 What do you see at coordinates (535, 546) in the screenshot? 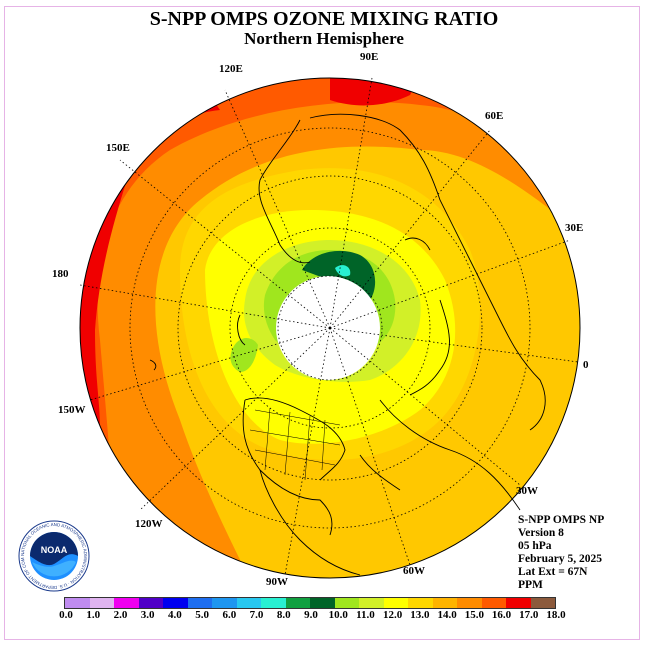
I see `info-pressure: 05 hPa` at bounding box center [535, 546].